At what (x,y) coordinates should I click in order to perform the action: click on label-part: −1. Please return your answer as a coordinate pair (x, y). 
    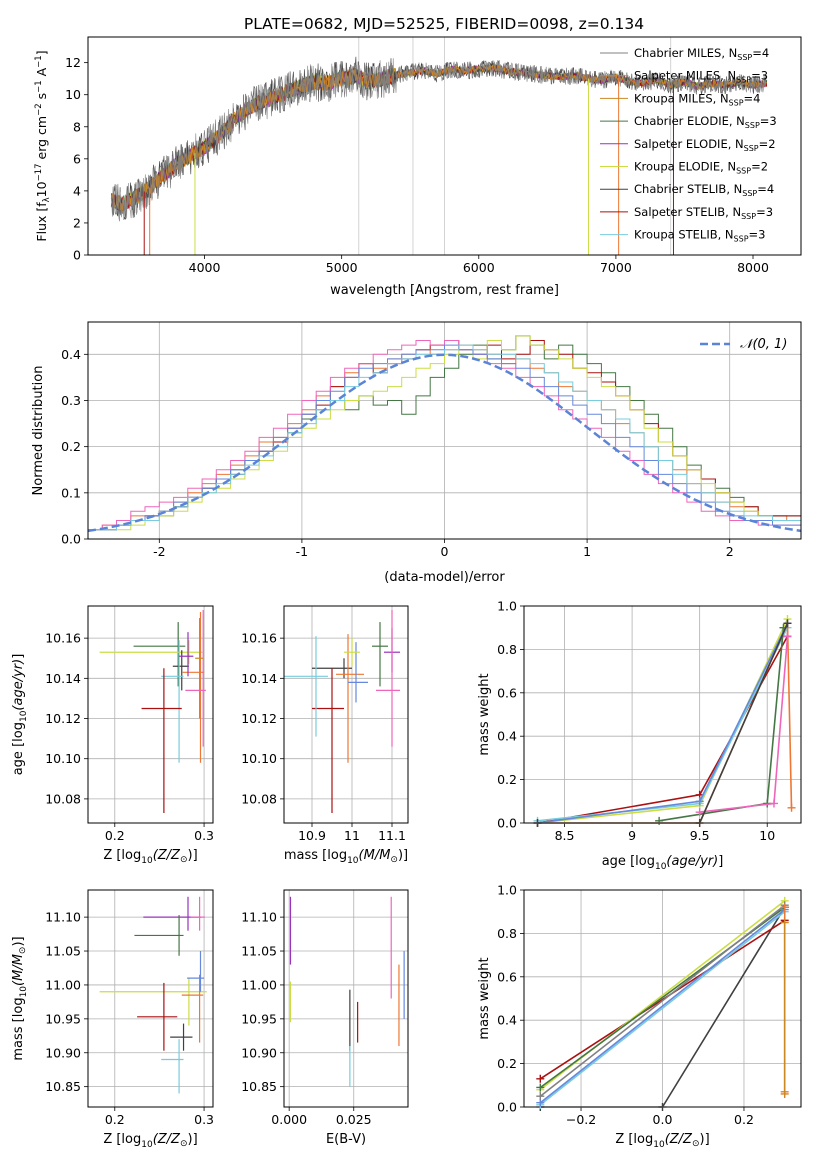
    Looking at the image, I should click on (39, 86).